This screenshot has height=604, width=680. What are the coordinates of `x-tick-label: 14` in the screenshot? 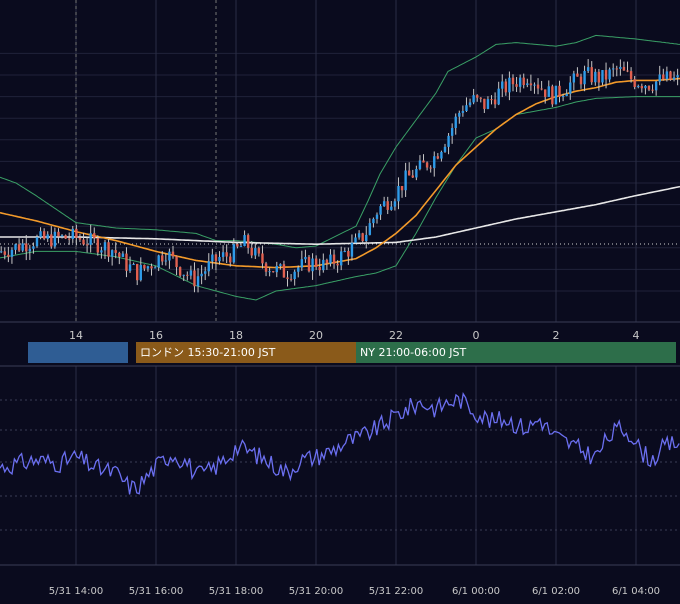 It's located at (76, 335).